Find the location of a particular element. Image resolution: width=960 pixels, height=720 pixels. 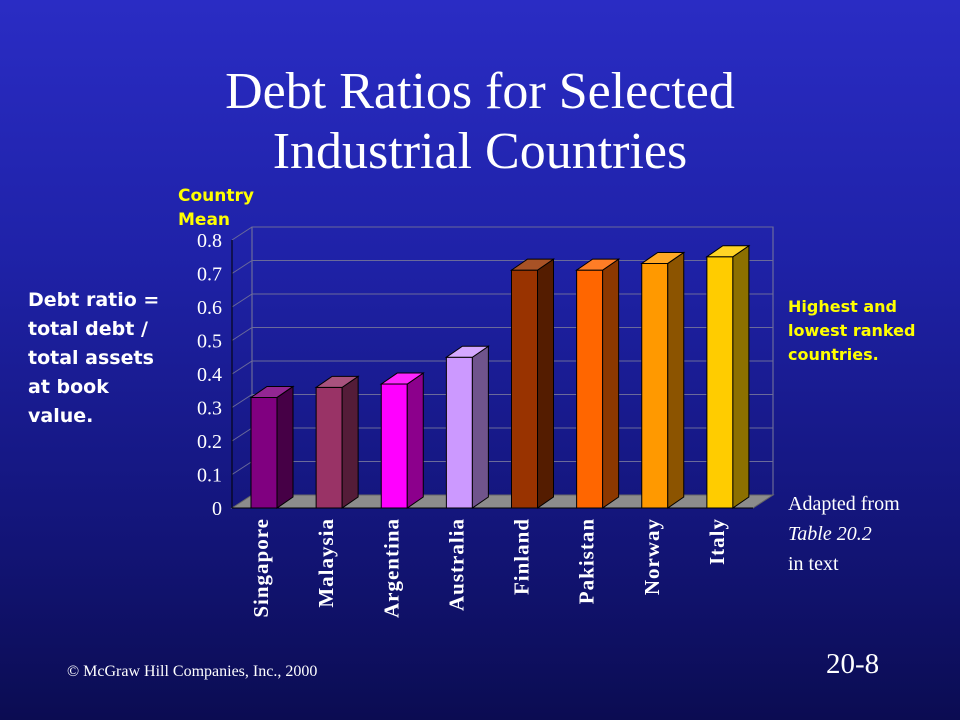

definition-note-line: Debt ratio = is located at coordinates (94, 300).